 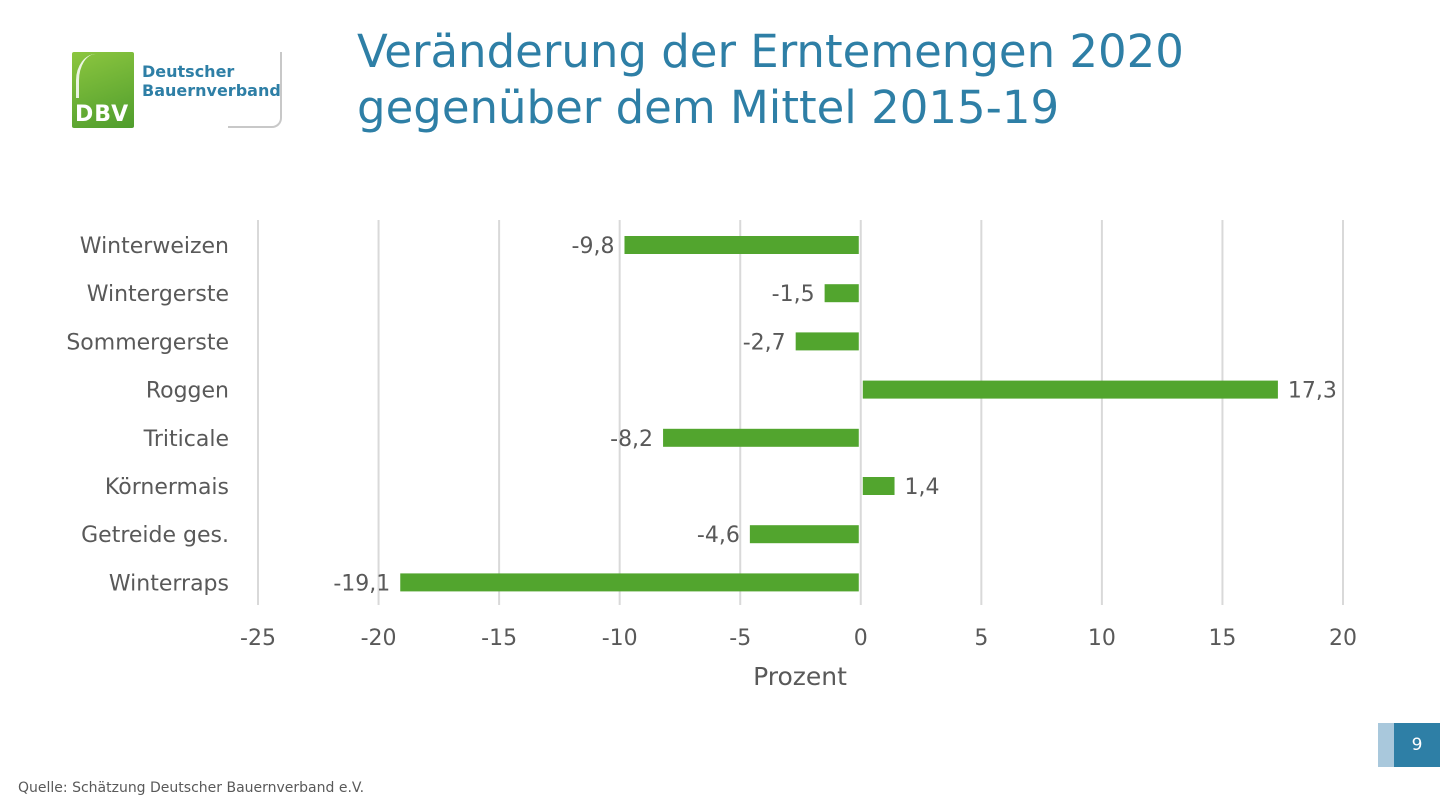 I want to click on data-label: -19,1, so click(x=361, y=583).